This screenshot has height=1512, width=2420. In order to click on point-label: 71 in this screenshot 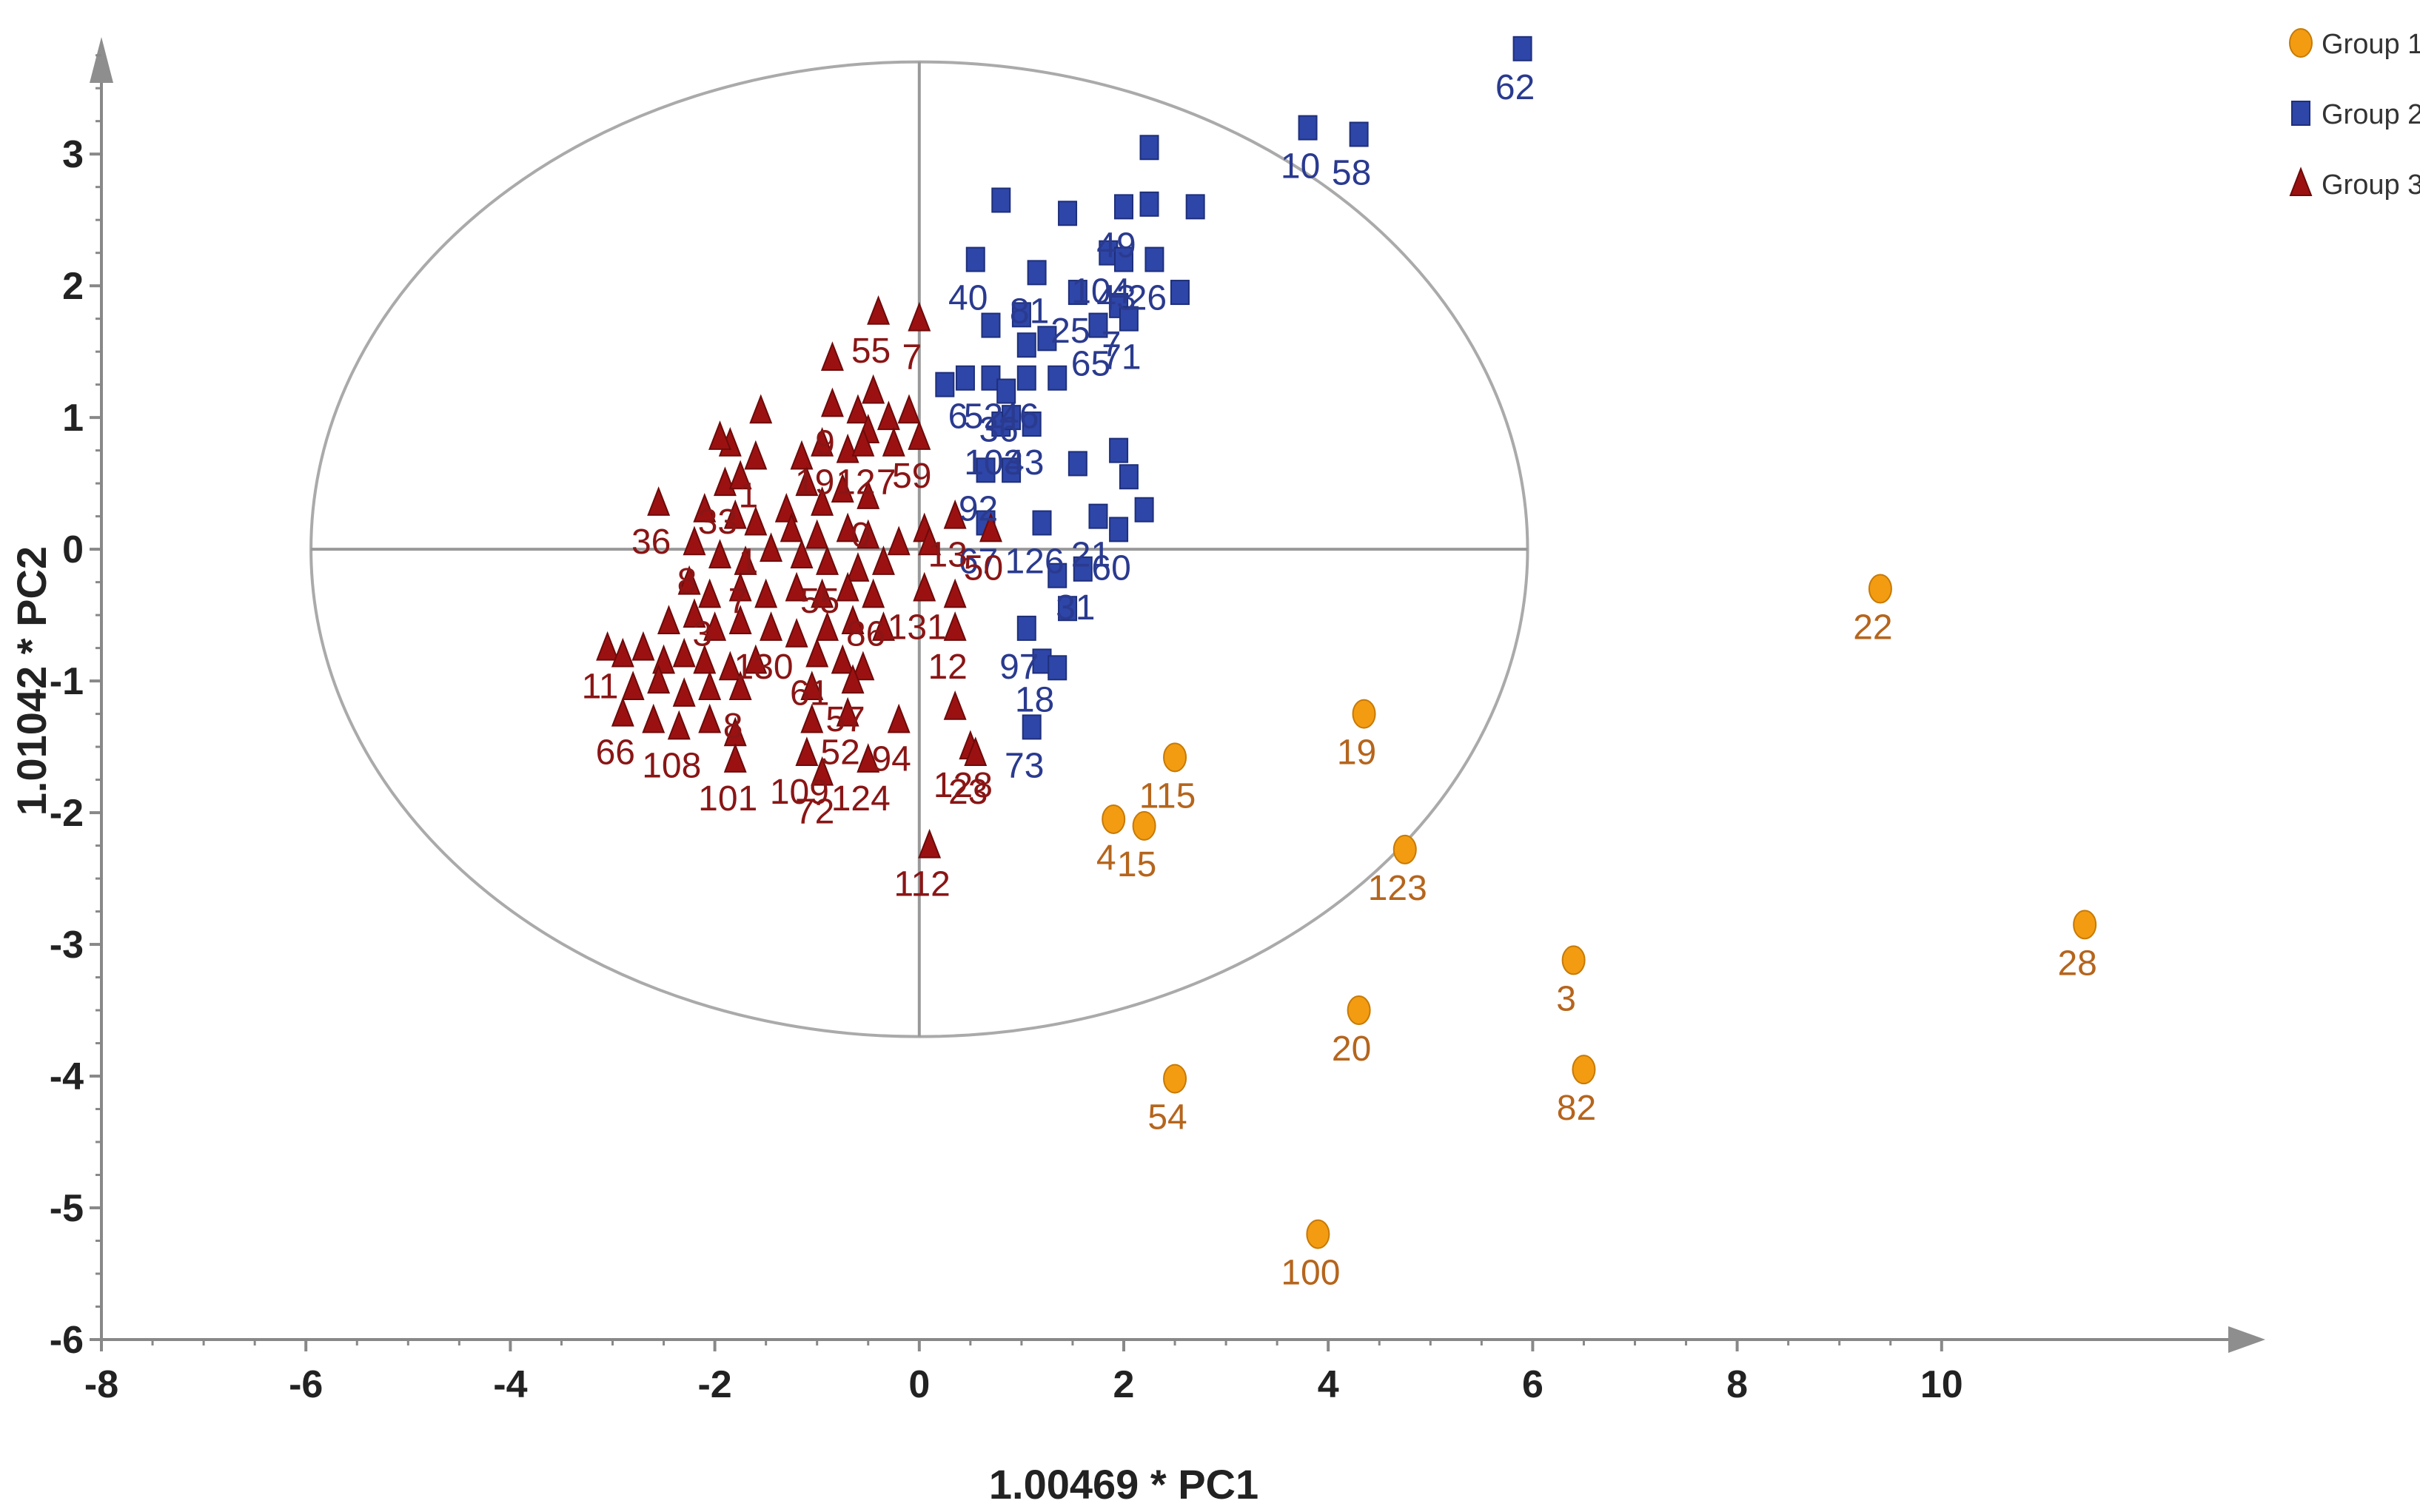, I will do `click(1121, 357)`.